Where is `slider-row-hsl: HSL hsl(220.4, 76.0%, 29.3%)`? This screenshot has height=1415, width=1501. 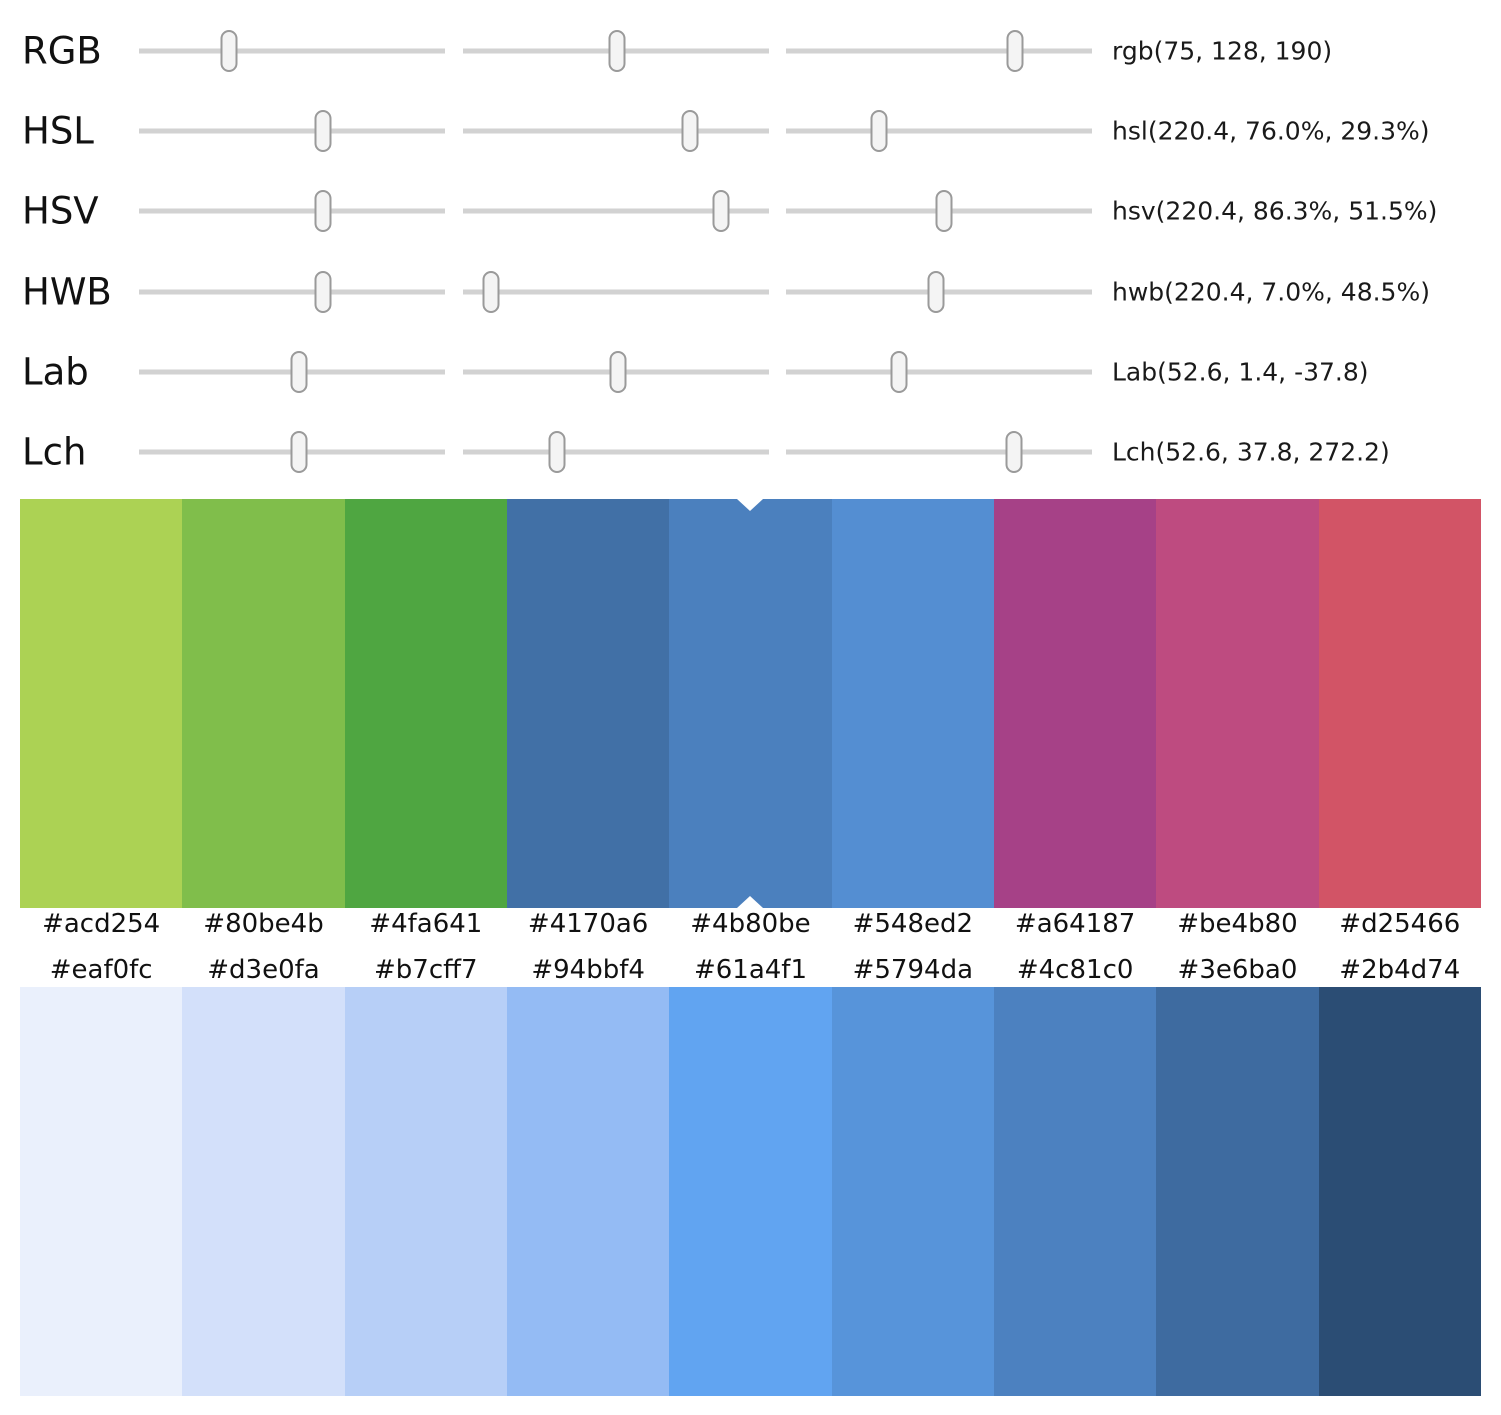 slider-row-hsl: HSL hsl(220.4, 76.0%, 29.3%) is located at coordinates (750, 131).